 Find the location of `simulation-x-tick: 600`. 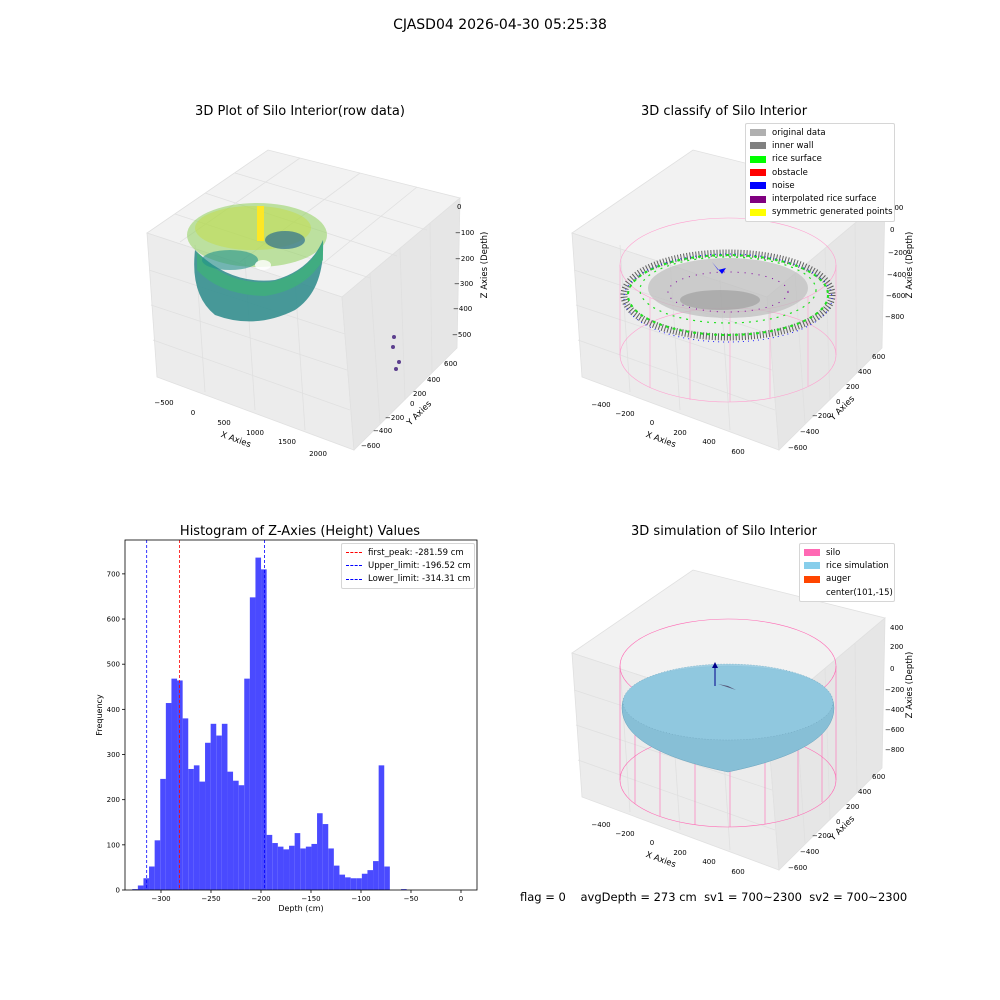

simulation-x-tick: 600 is located at coordinates (737, 872).